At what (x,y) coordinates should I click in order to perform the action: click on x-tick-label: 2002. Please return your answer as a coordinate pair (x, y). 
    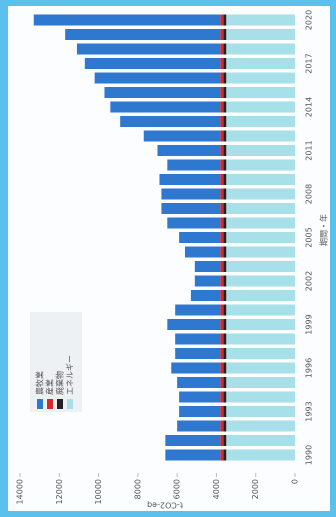
    Looking at the image, I should click on (309, 281).